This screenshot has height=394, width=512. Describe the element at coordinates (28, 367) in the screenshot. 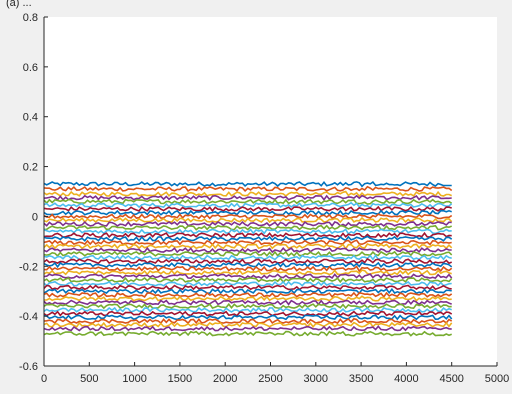

I see `y-tick-label: -0.6` at that location.